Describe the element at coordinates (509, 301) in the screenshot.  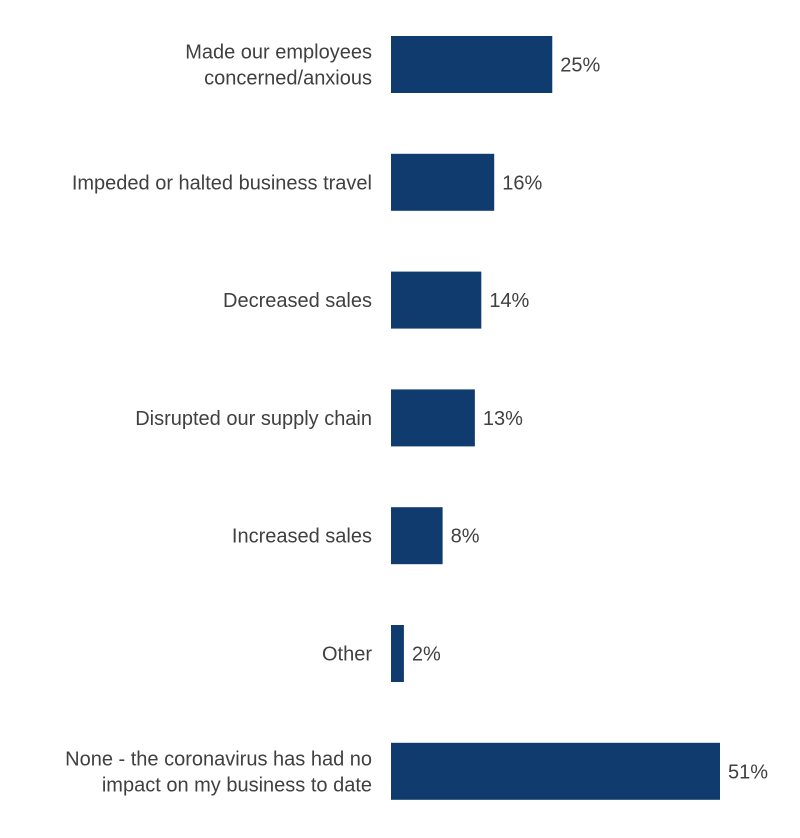
I see `value-label: 14%` at that location.